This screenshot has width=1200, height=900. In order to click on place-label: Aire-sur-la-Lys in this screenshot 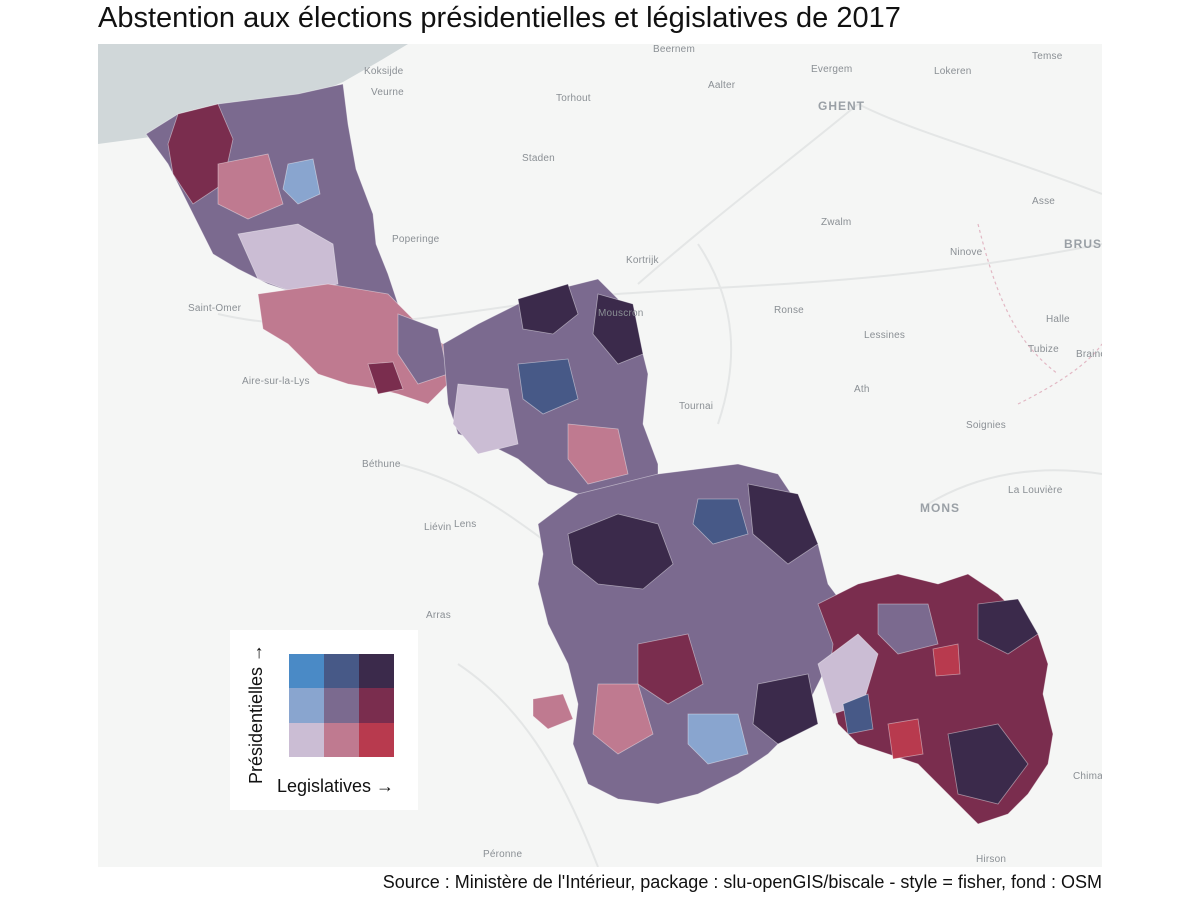, I will do `click(276, 381)`.